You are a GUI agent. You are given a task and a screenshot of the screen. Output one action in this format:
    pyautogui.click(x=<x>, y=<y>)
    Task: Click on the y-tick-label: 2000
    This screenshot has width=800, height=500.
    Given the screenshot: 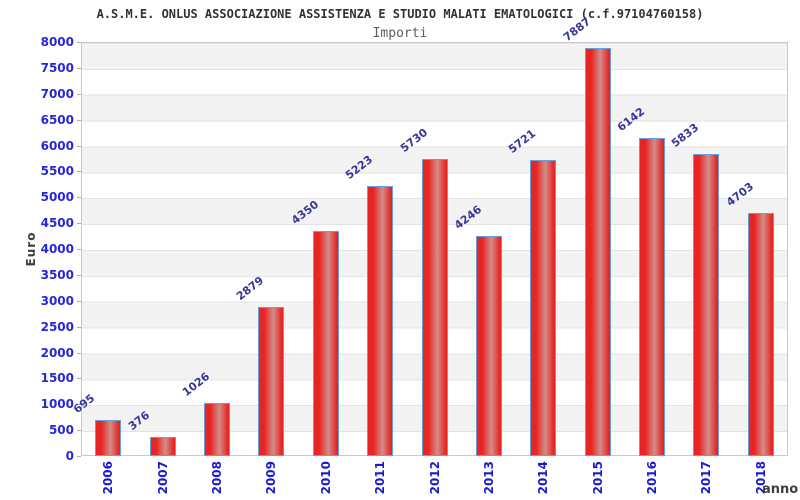 What is the action you would take?
    pyautogui.click(x=57, y=352)
    